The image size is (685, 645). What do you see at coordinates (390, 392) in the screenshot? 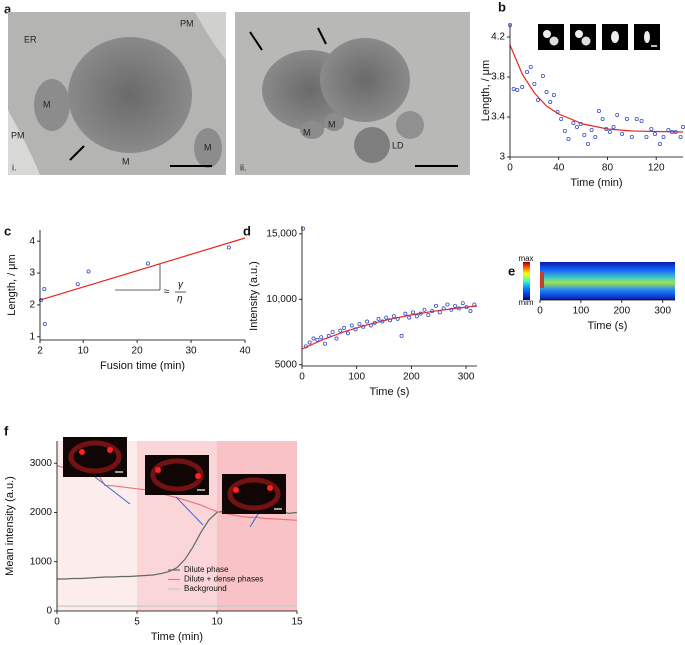
I see `x-axis-label: Time (s)` at bounding box center [390, 392].